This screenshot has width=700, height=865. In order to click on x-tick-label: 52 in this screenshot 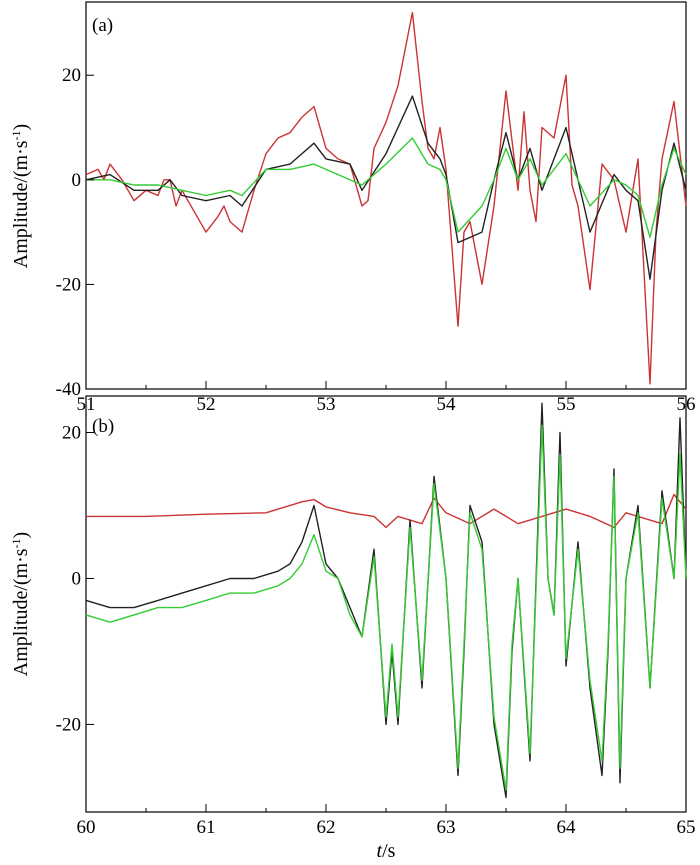, I will do `click(206, 404)`.